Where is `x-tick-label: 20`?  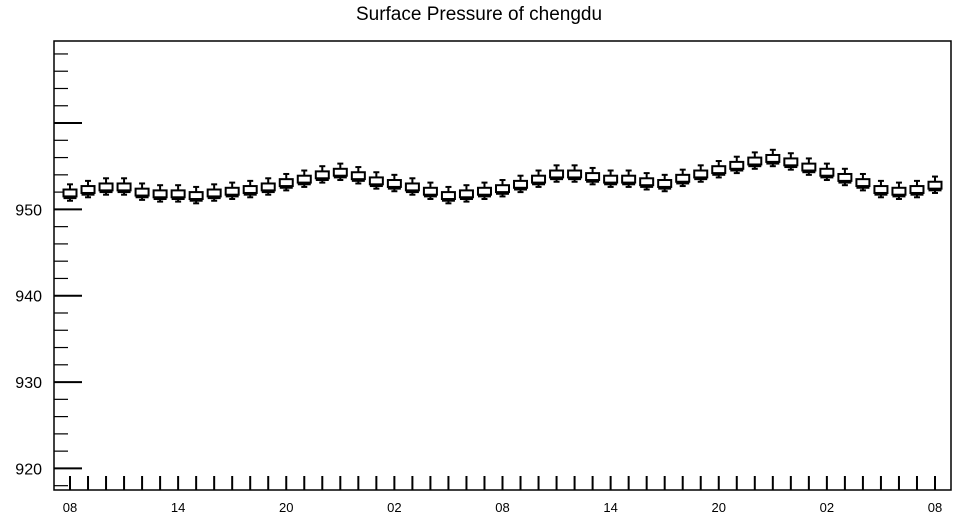 x-tick-label: 20 is located at coordinates (719, 507).